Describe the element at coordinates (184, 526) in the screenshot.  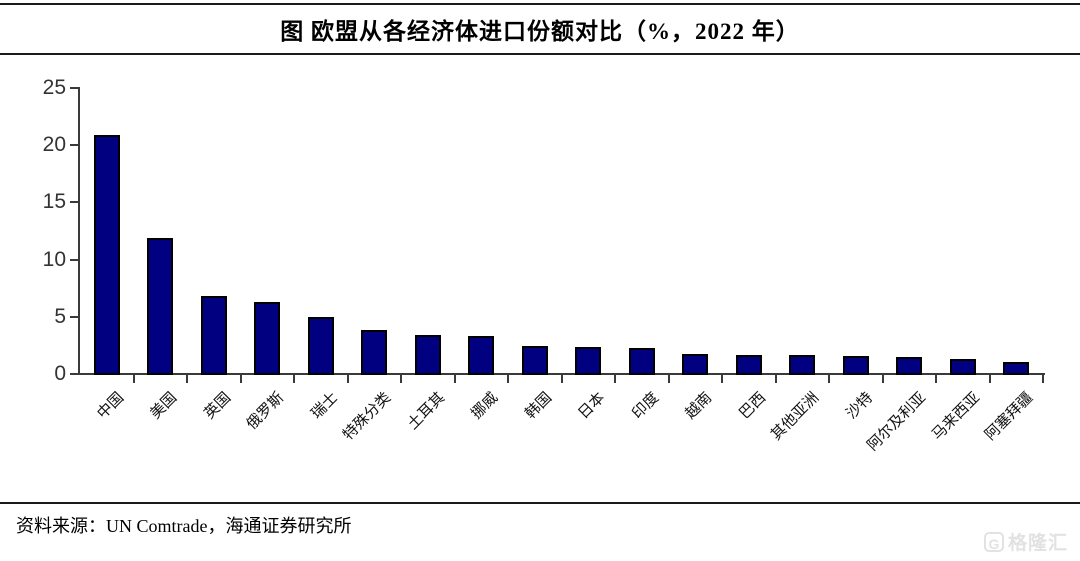
I see `source-note: 资料来源：UN Comtrade，海通证券研究所` at that location.